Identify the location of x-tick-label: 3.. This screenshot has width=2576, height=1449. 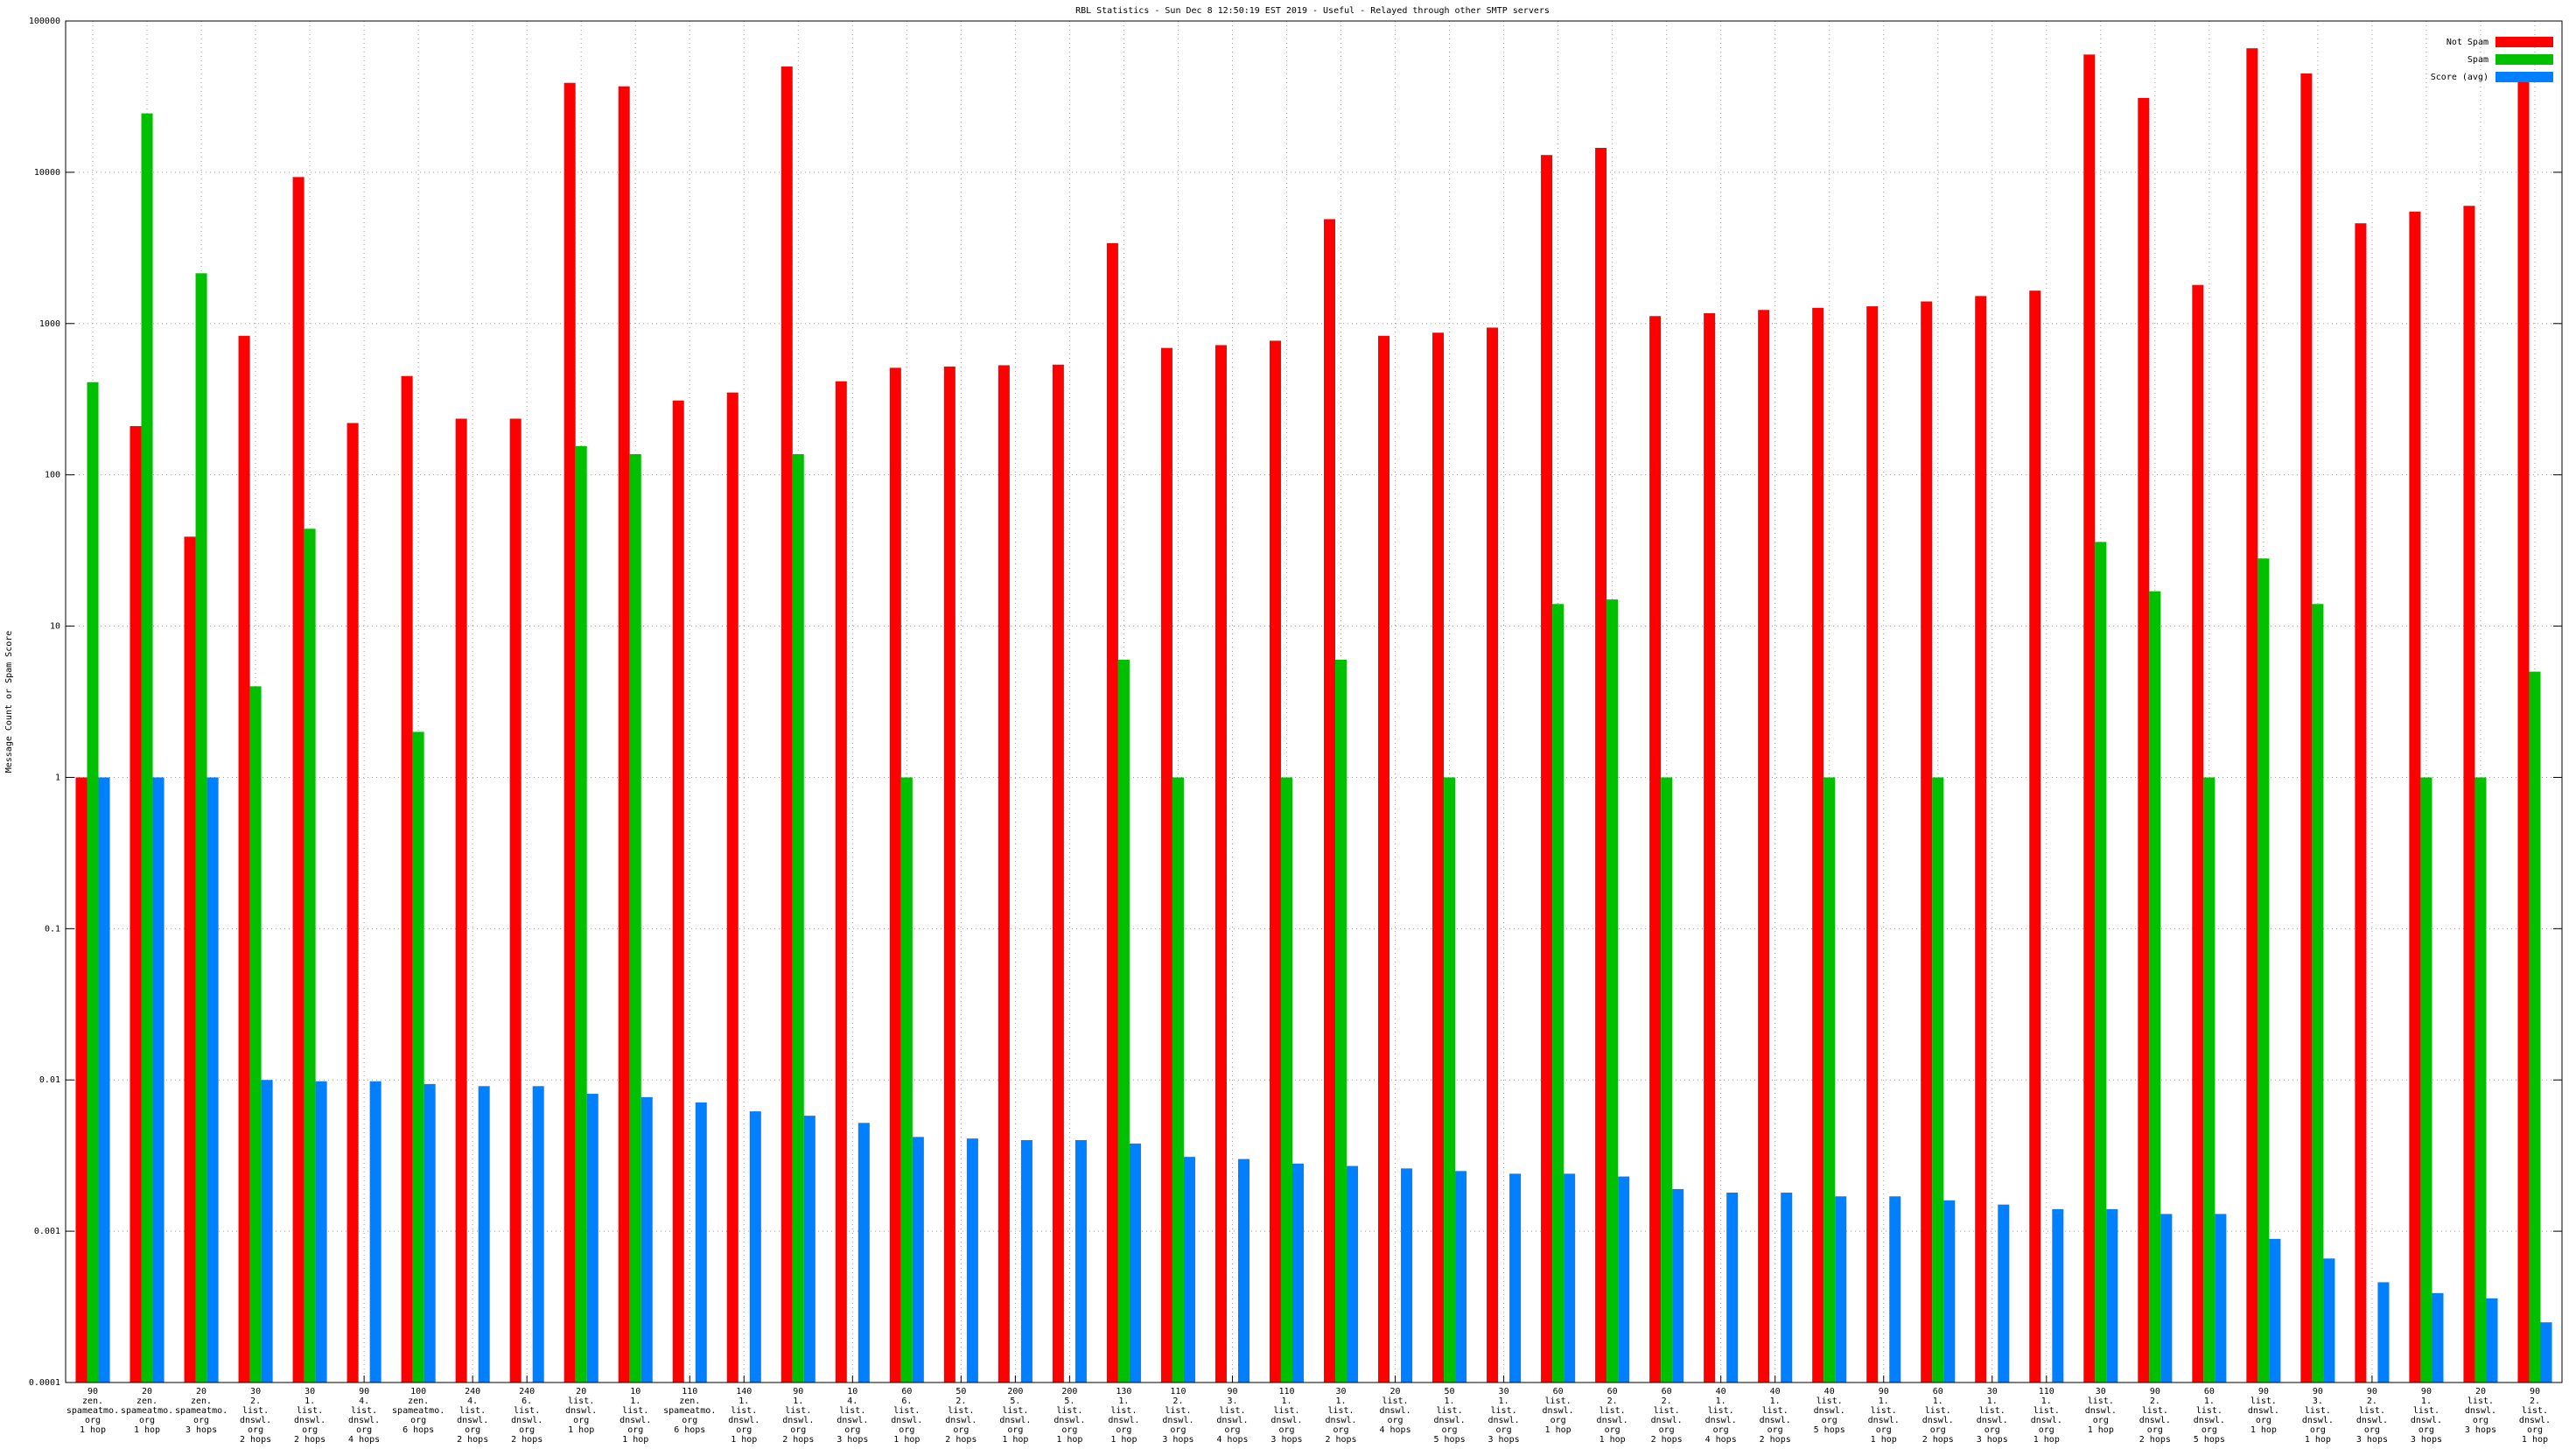
(2318, 1401).